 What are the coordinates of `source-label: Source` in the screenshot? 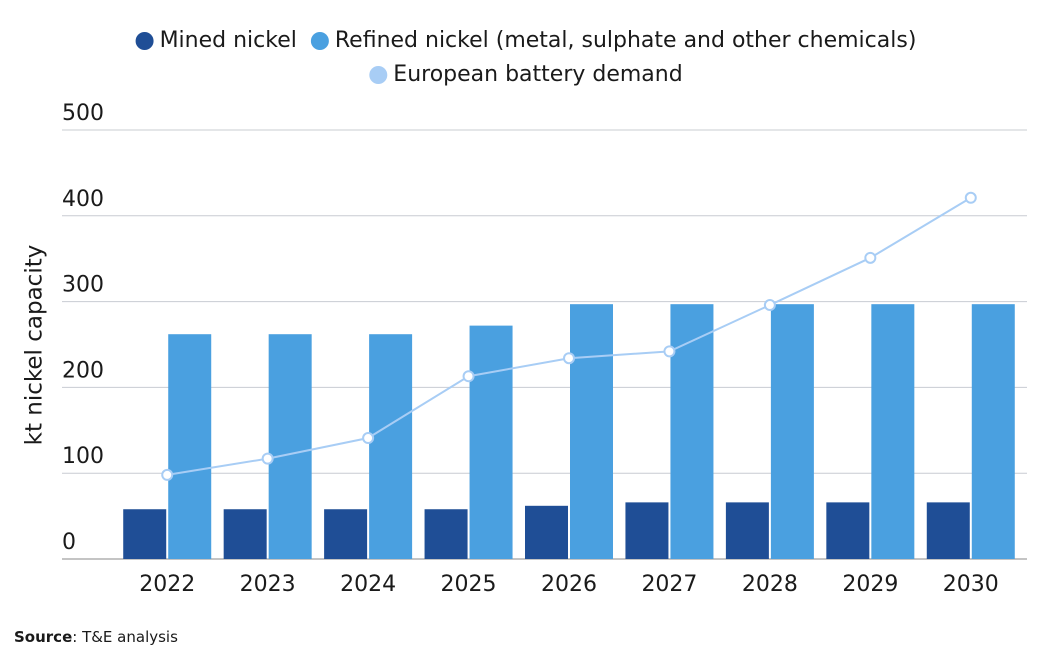 It's located at (43, 637).